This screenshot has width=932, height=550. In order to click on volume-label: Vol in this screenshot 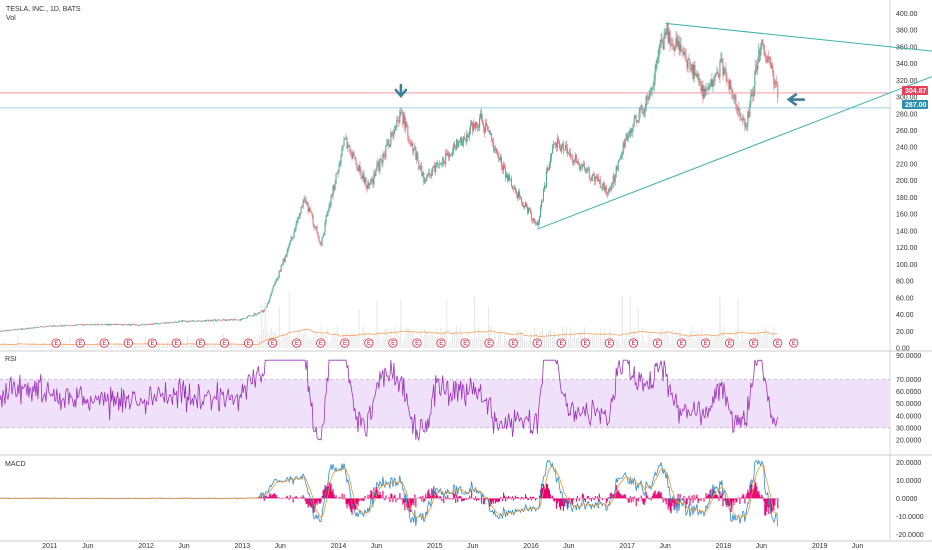, I will do `click(11, 18)`.